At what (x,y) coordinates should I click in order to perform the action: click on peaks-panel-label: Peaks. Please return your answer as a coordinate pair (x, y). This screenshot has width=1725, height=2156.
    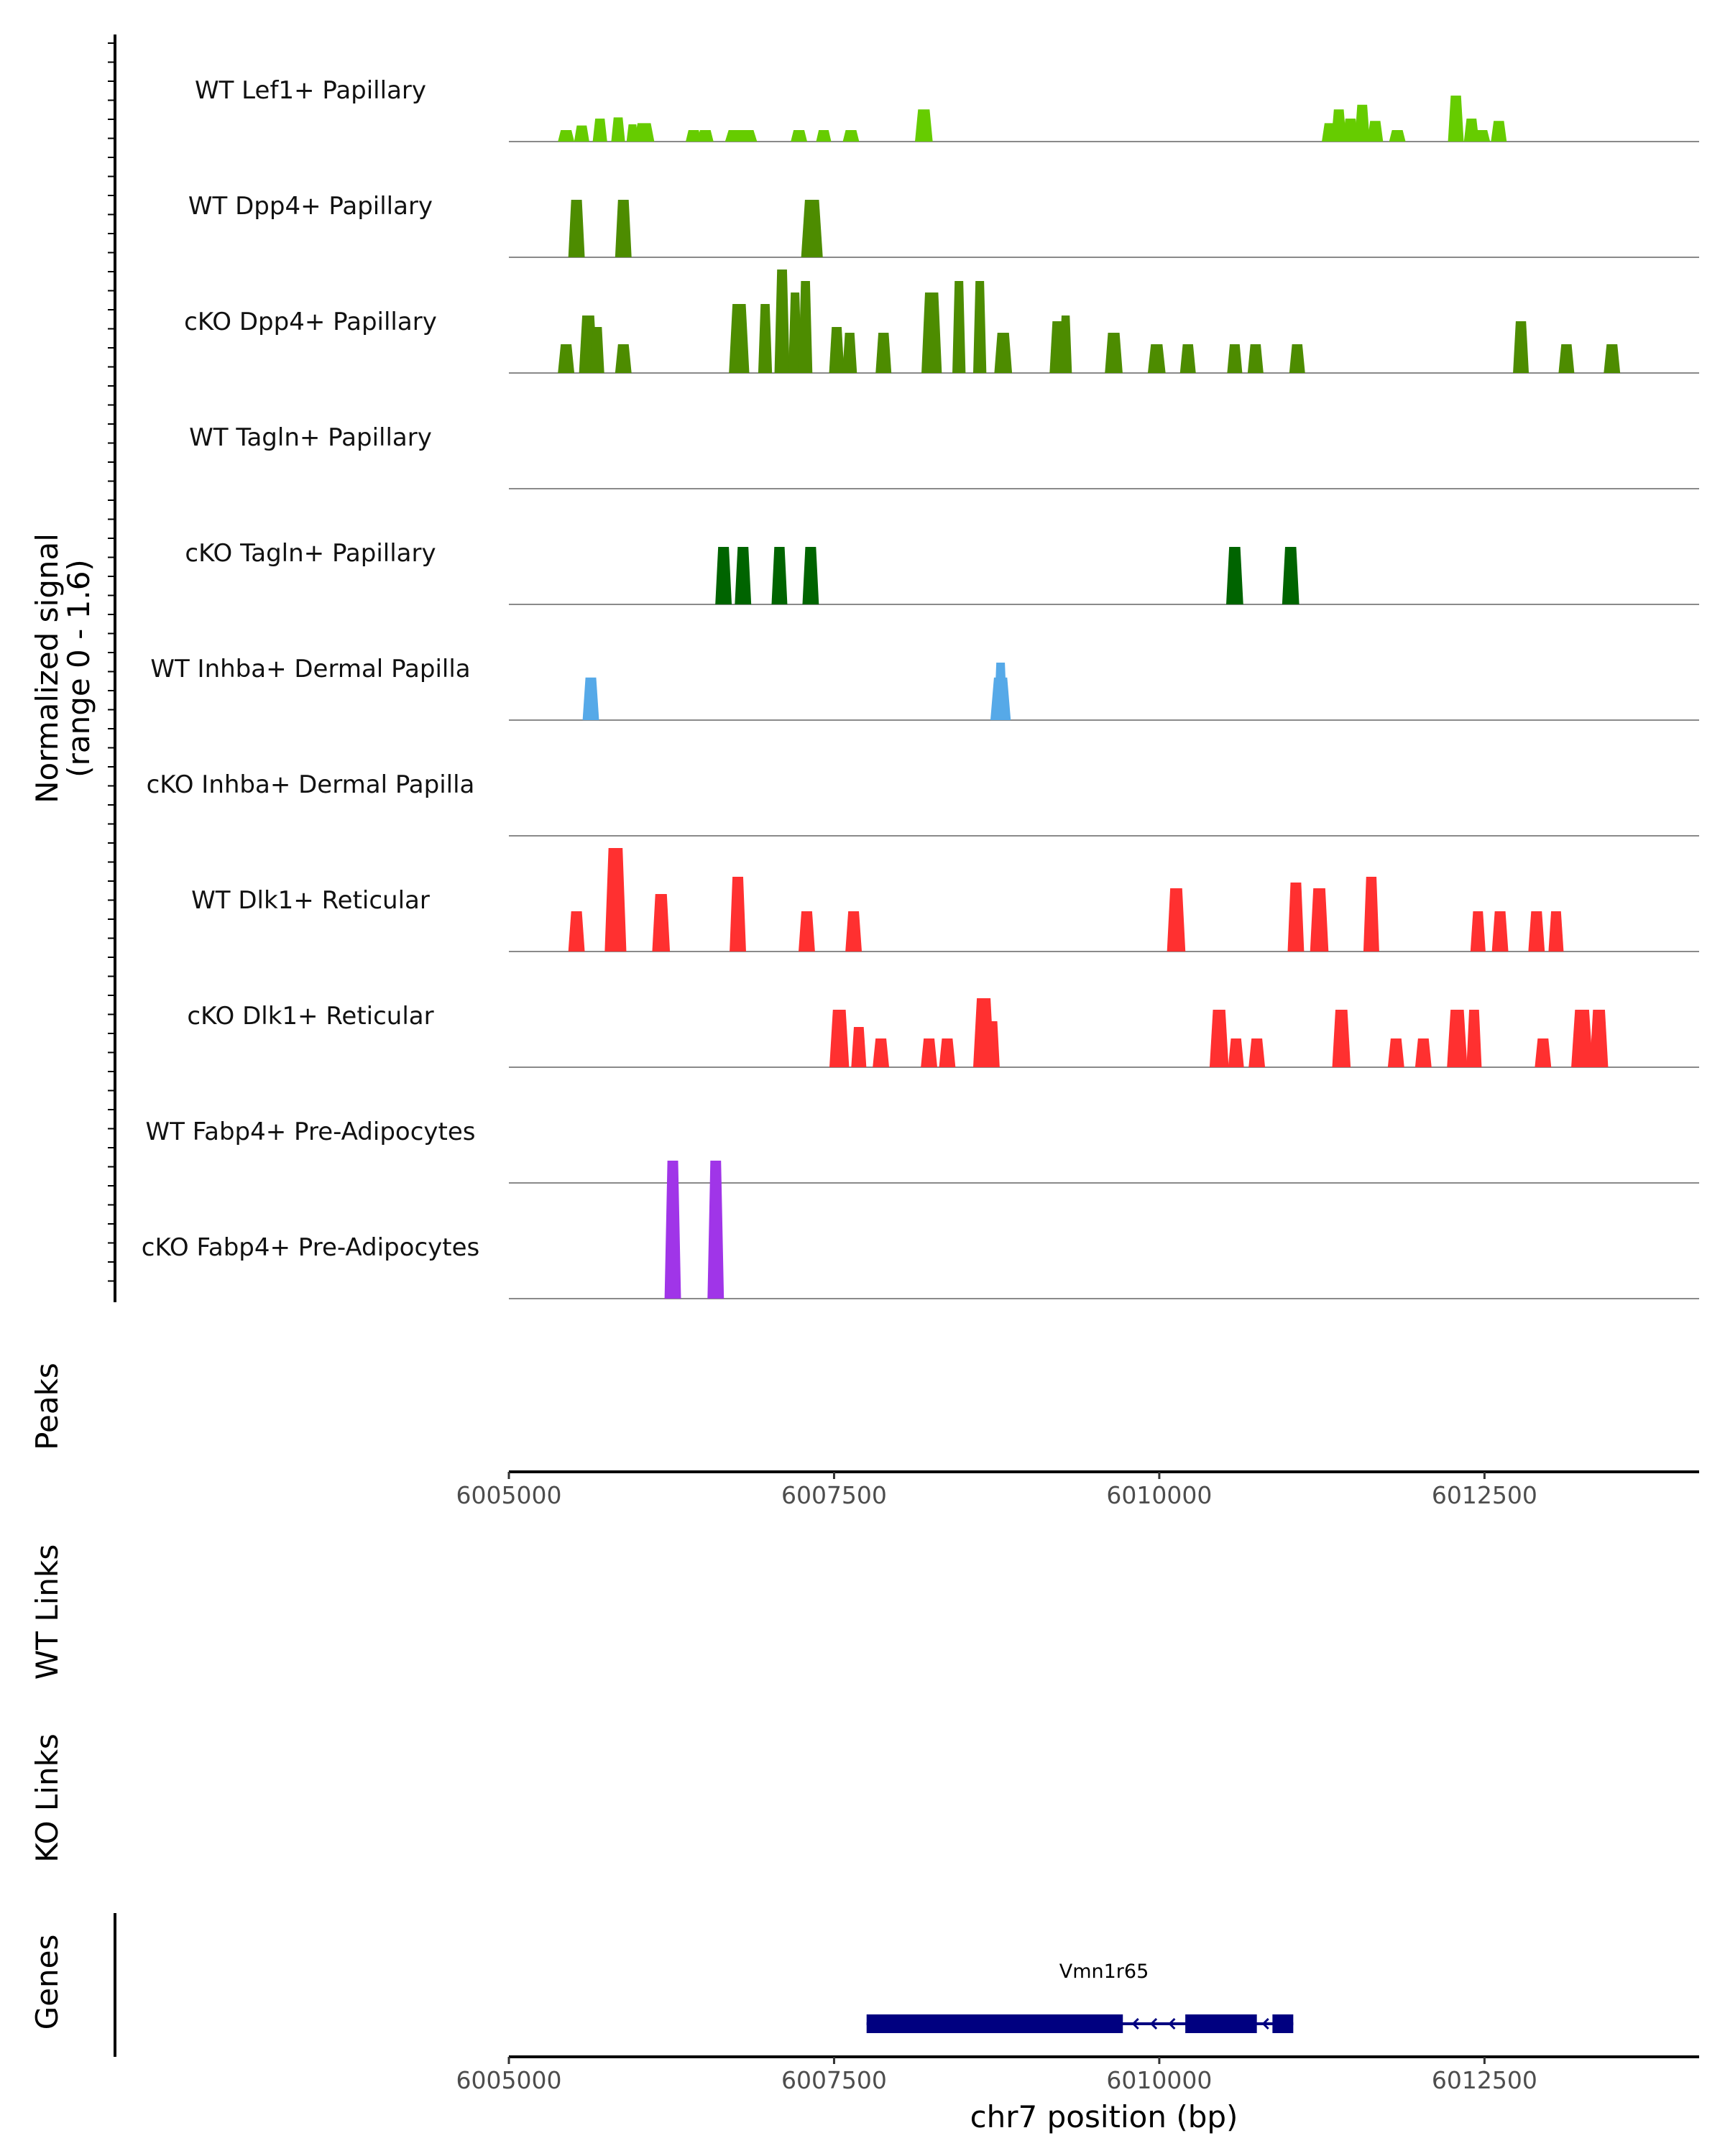
    Looking at the image, I should click on (47, 1406).